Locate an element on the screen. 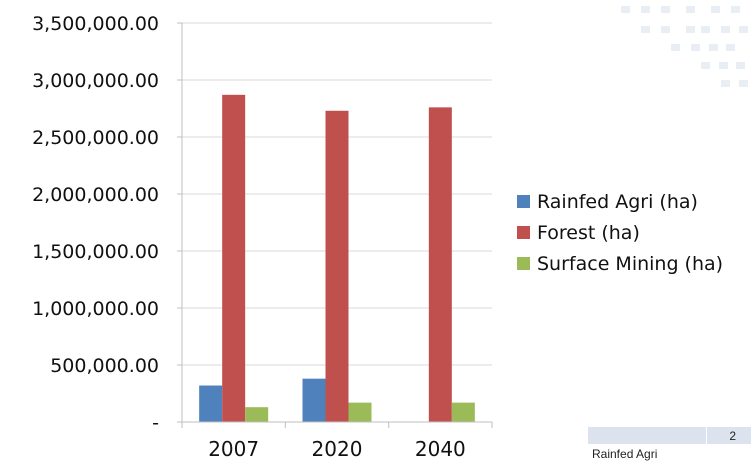 This screenshot has height=463, width=751. table-header-row: 2 is located at coordinates (669, 436).